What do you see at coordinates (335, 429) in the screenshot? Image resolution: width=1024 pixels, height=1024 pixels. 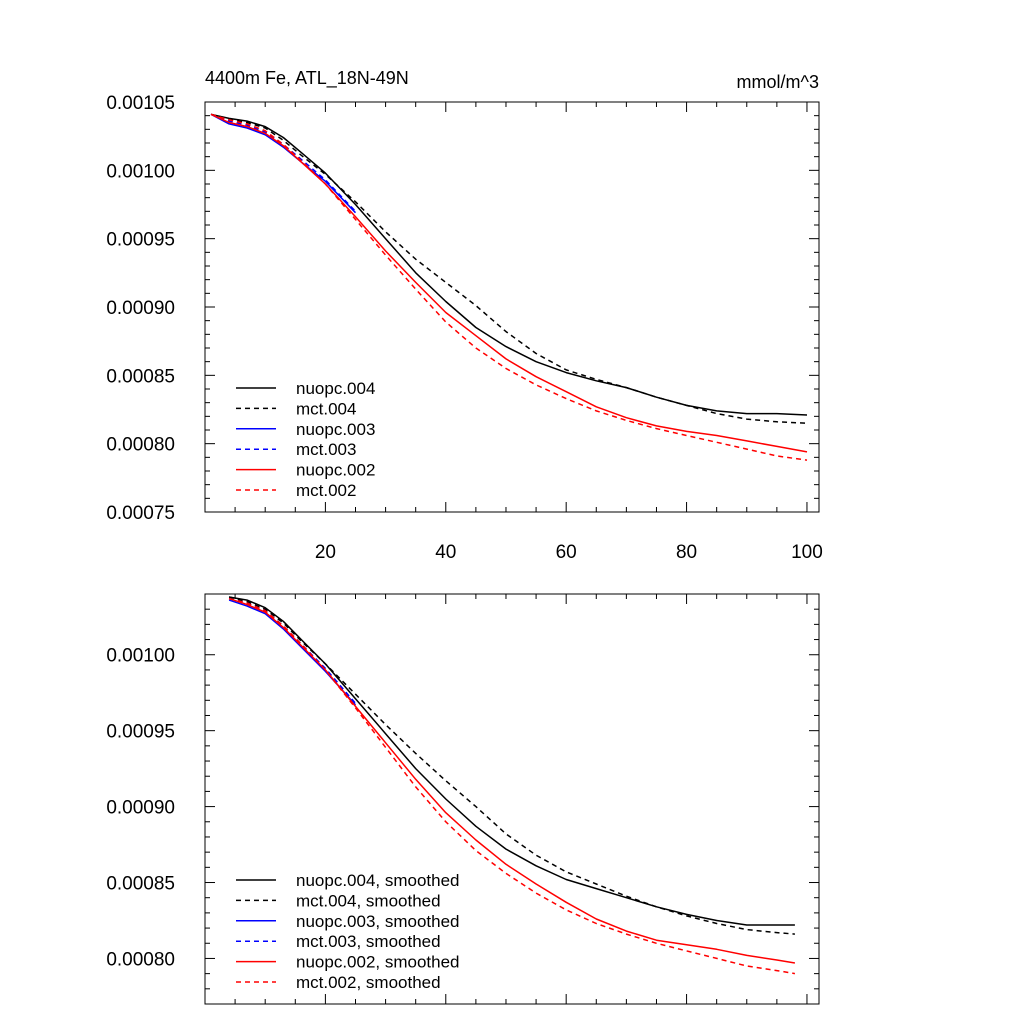 I see `legend-label: nuopc.003` at bounding box center [335, 429].